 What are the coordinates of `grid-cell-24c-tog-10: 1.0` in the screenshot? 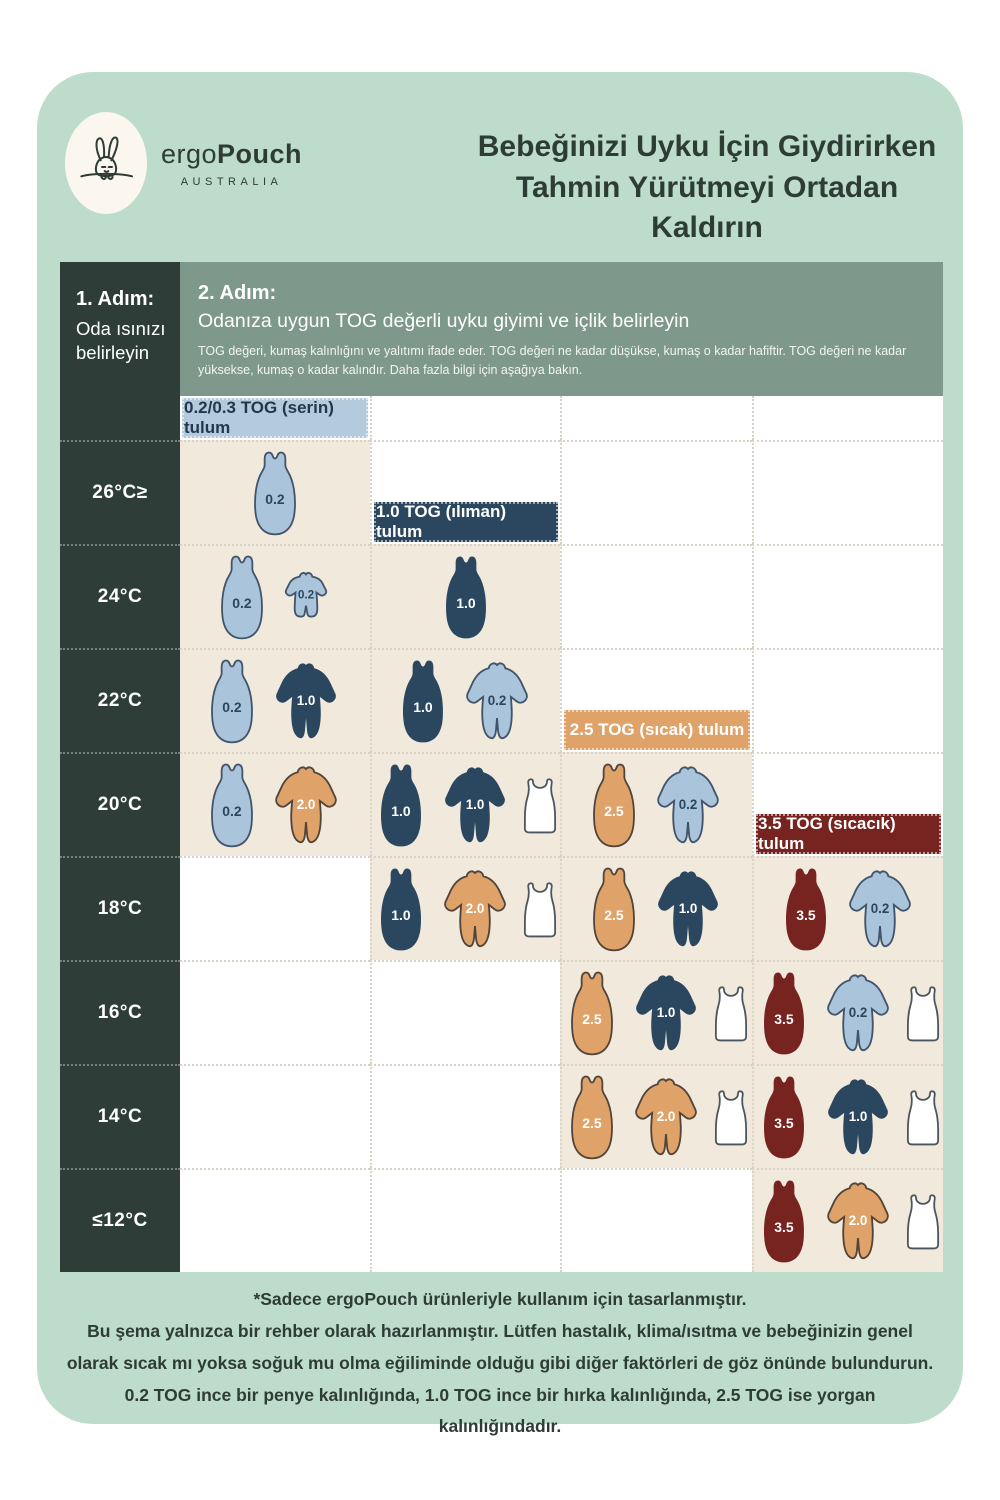 It's located at (465, 596).